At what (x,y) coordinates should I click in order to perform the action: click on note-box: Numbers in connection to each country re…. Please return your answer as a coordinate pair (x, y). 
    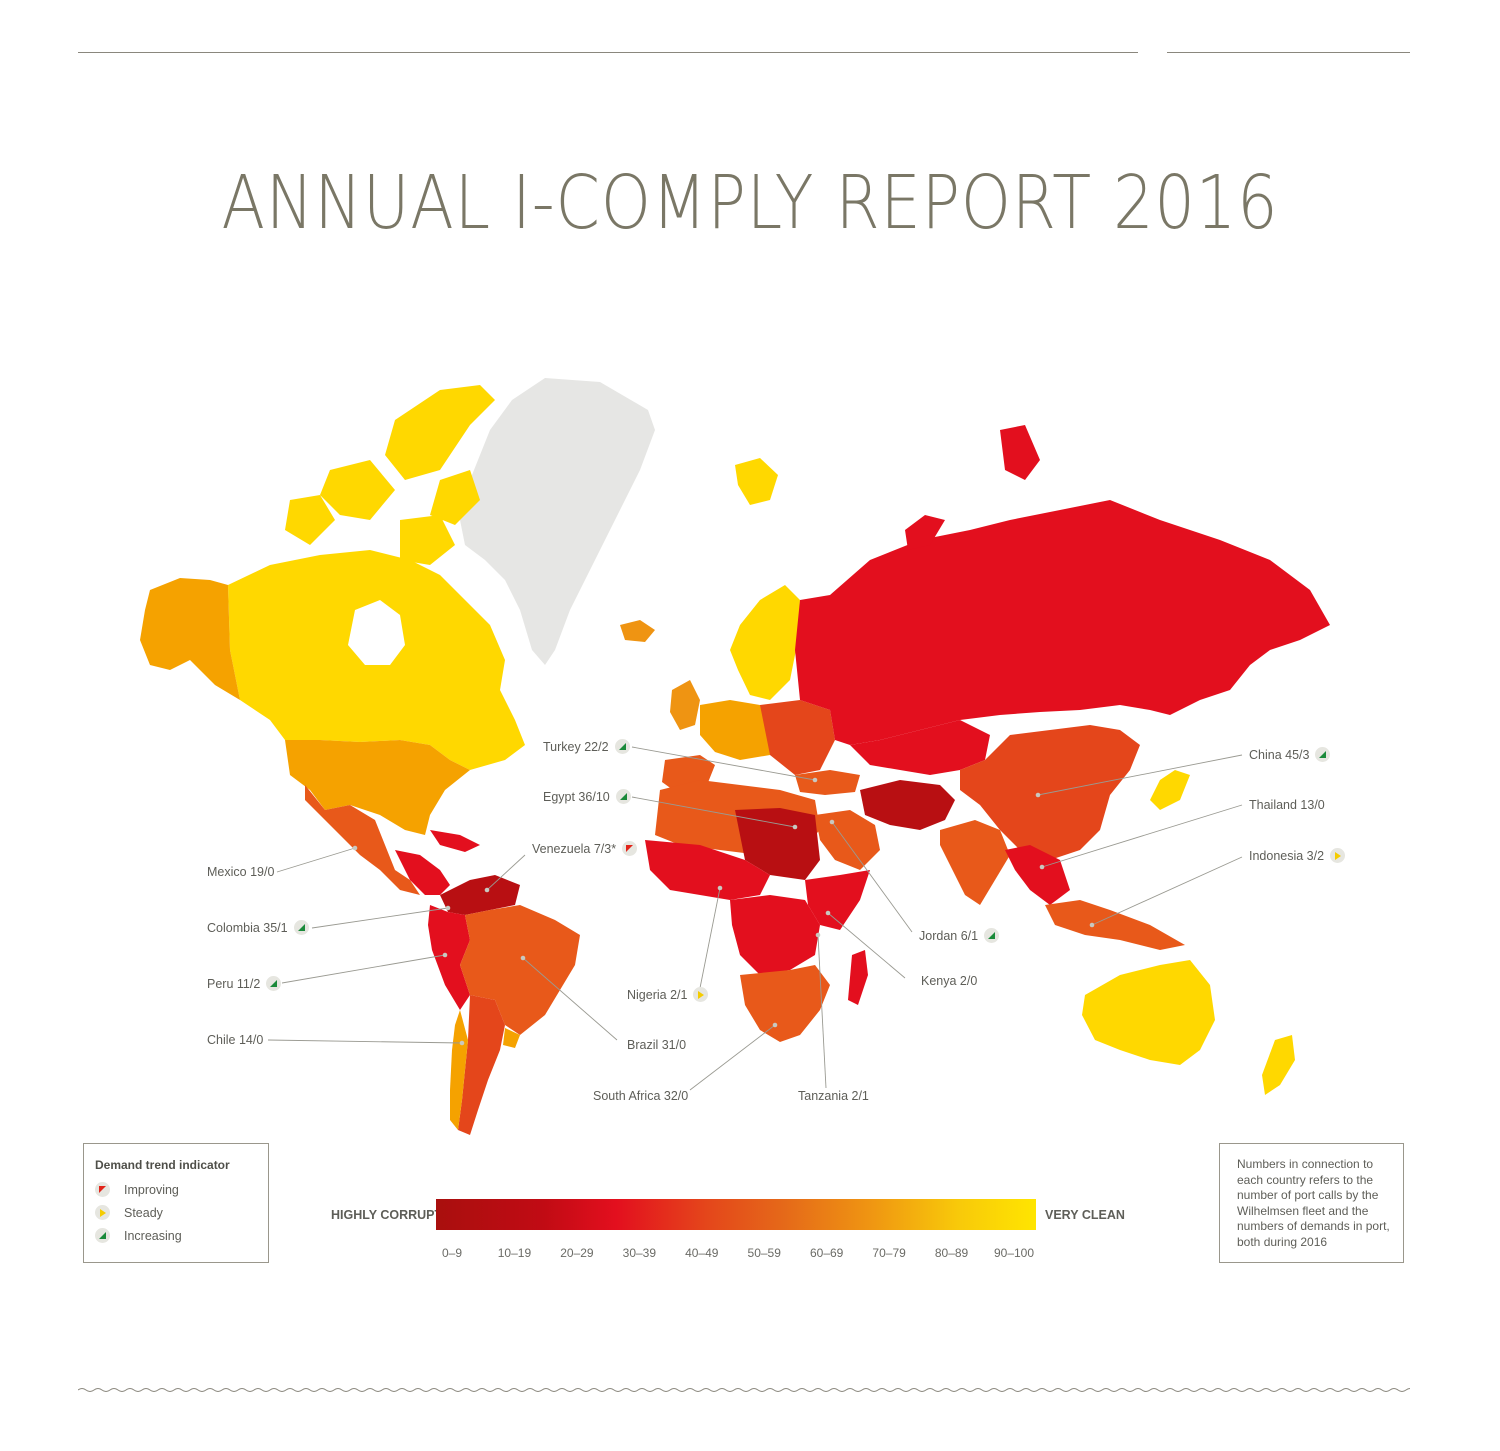
    Looking at the image, I should click on (1311, 1203).